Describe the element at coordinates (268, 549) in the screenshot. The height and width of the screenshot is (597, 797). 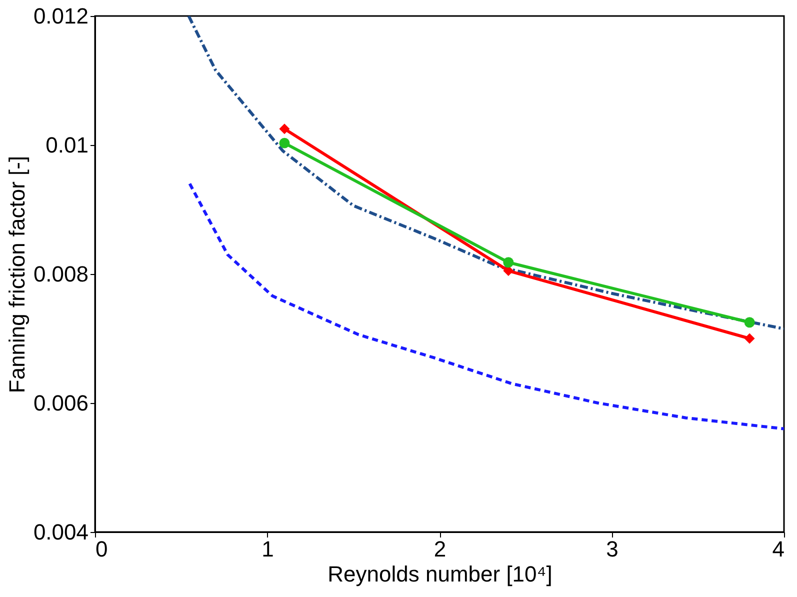
I see `x-tick-label: 1` at that location.